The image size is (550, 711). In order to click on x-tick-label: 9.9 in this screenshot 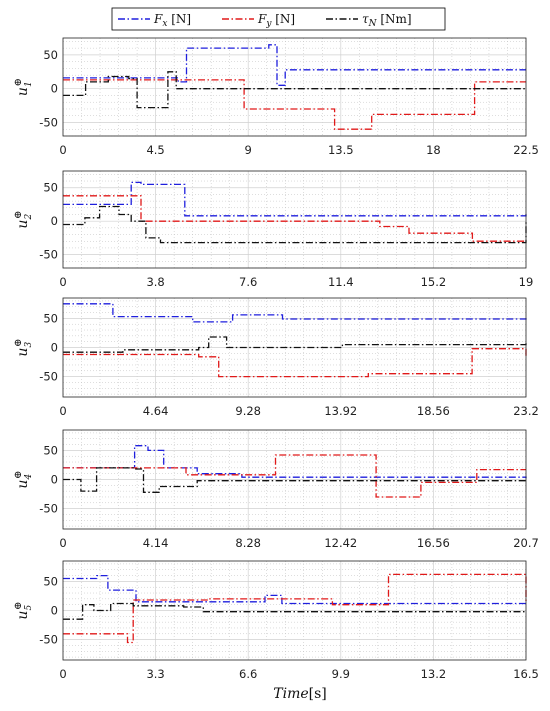, I will do `click(341, 674)`.